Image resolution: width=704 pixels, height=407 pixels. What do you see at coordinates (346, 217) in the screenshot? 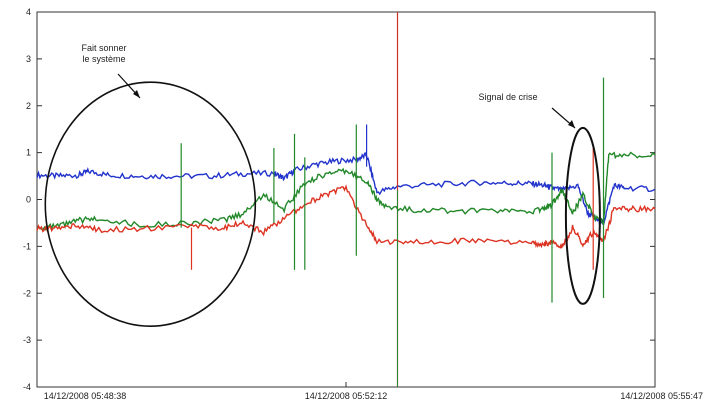
I see `series-line-red` at bounding box center [346, 217].